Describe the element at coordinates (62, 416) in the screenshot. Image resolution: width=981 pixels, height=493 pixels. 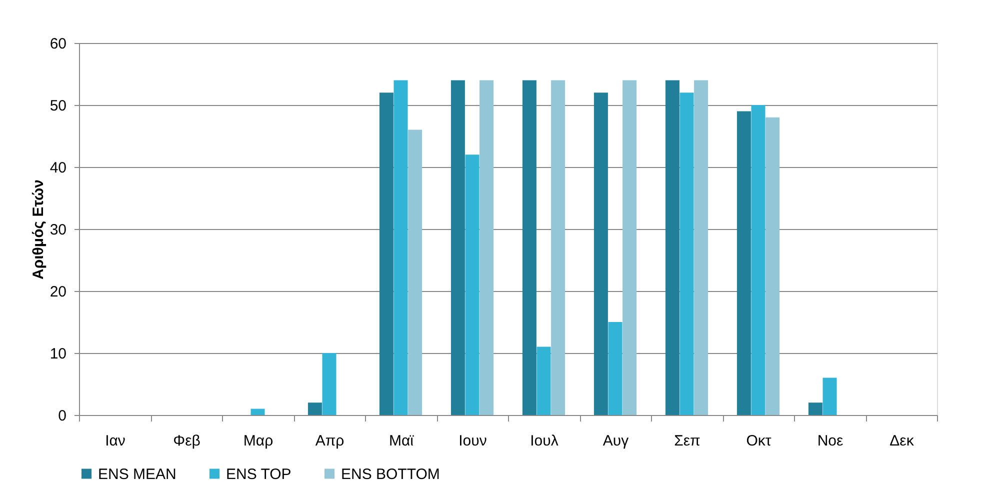
I see `y-tick-label: 0` at that location.